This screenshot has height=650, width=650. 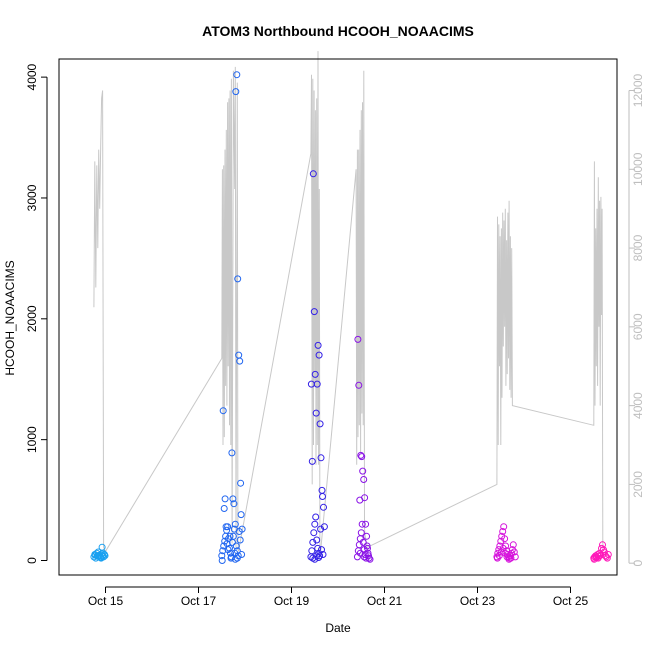 What do you see at coordinates (32, 318) in the screenshot?
I see `y-tick-label-left: 2000` at bounding box center [32, 318].